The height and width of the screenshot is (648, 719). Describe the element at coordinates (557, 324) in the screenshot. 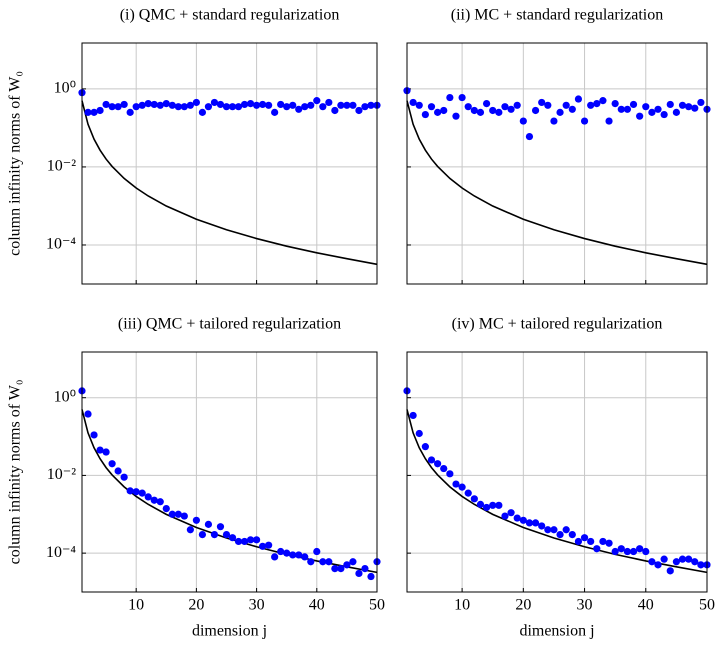

I see `panel-title: (iv) MC + tailored regularization` at that location.